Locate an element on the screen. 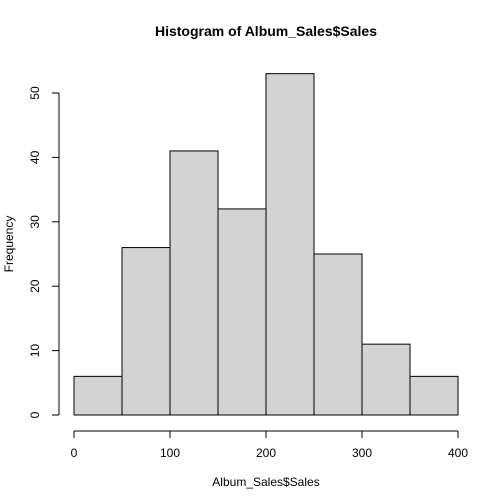 This screenshot has height=504, width=504. x-tick-label: 0 is located at coordinates (74, 453).